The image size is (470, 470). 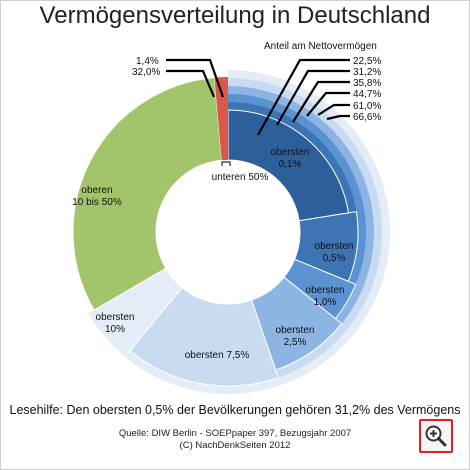 I want to click on segment-label-7-5: obersten 7,5%, so click(x=217, y=355).